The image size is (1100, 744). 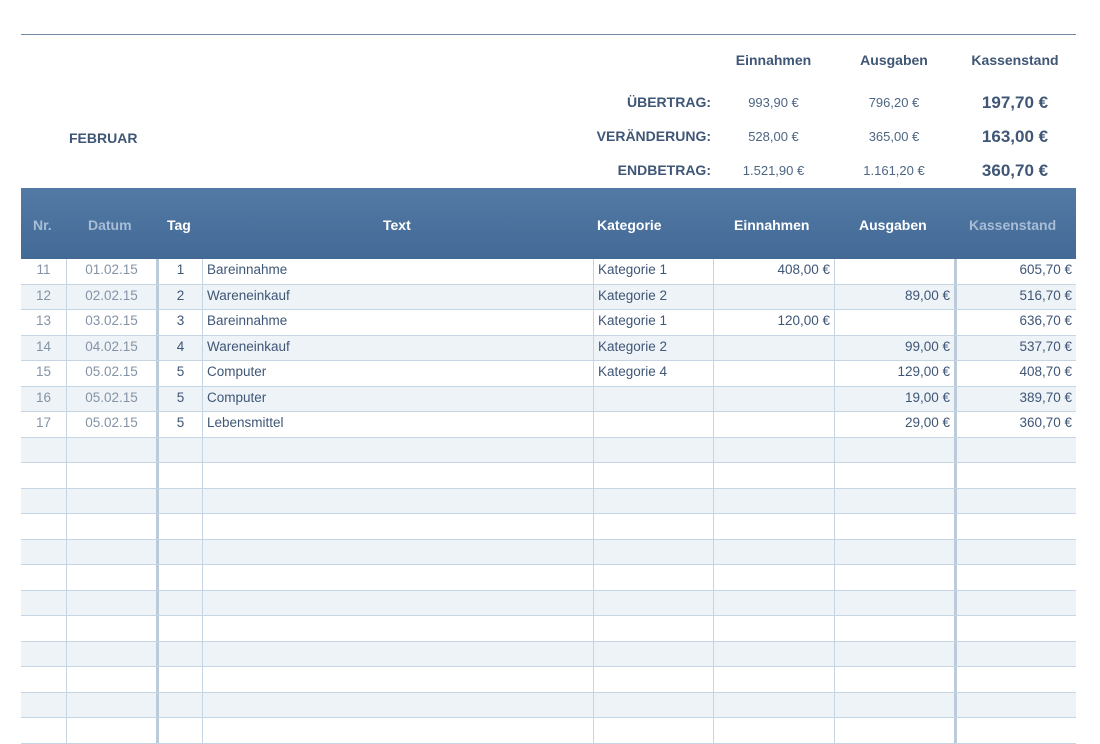 What do you see at coordinates (894, 347) in the screenshot?
I see `cell-ausgaben: 99,00 €` at bounding box center [894, 347].